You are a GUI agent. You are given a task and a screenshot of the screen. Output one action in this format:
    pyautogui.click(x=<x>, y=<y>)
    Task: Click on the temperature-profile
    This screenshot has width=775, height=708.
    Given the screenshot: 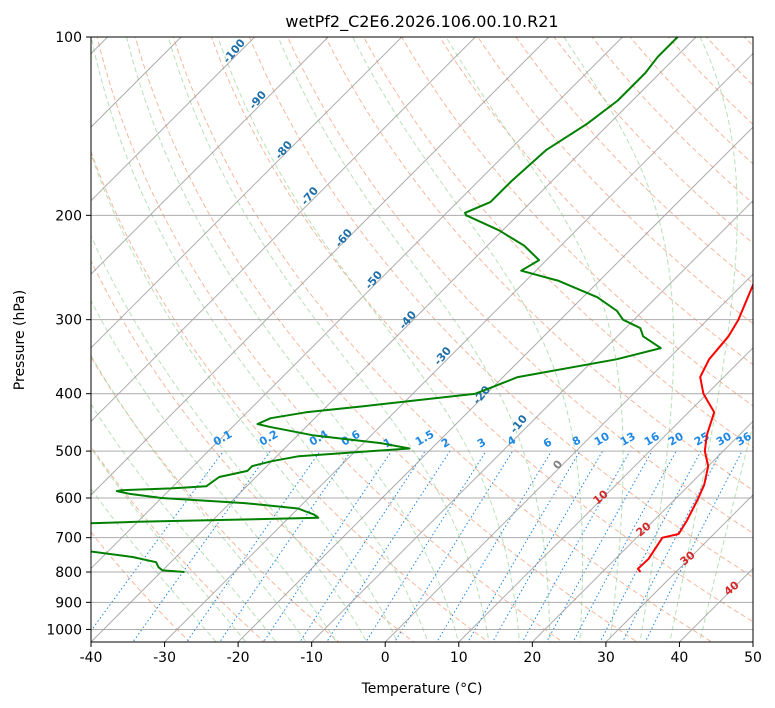 What is the action you would take?
    pyautogui.click(x=694, y=427)
    